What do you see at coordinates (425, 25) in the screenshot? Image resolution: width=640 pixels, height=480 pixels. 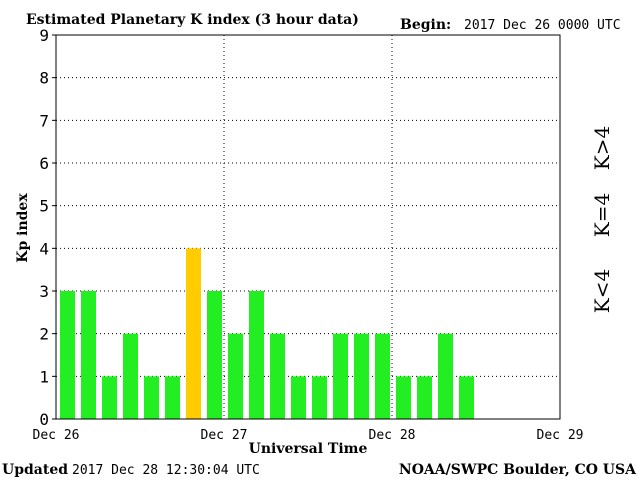 I see `begin-label: Begin:` at bounding box center [425, 25].